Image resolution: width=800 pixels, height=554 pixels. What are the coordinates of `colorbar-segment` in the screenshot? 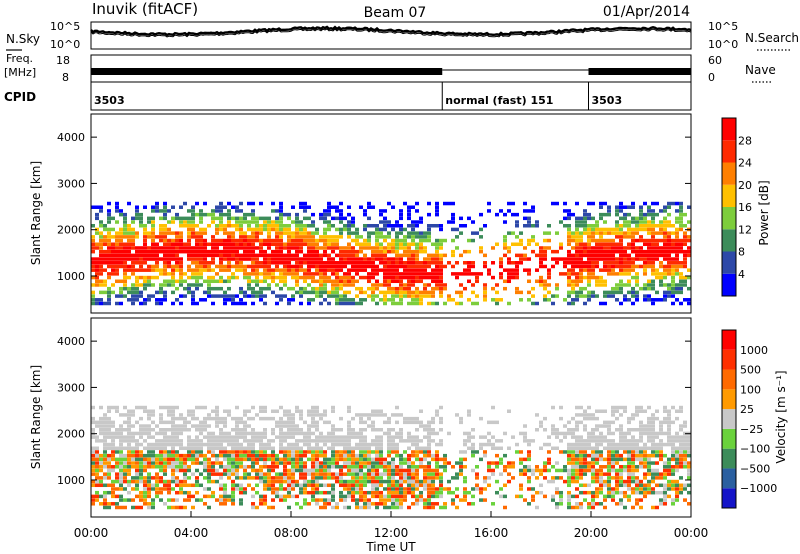 It's located at (729, 262).